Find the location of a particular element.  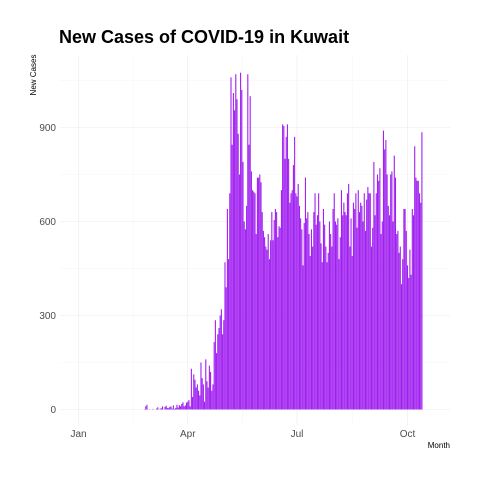

chart-title: New Cases of COVID-19 in Kuwait is located at coordinates (204, 37).